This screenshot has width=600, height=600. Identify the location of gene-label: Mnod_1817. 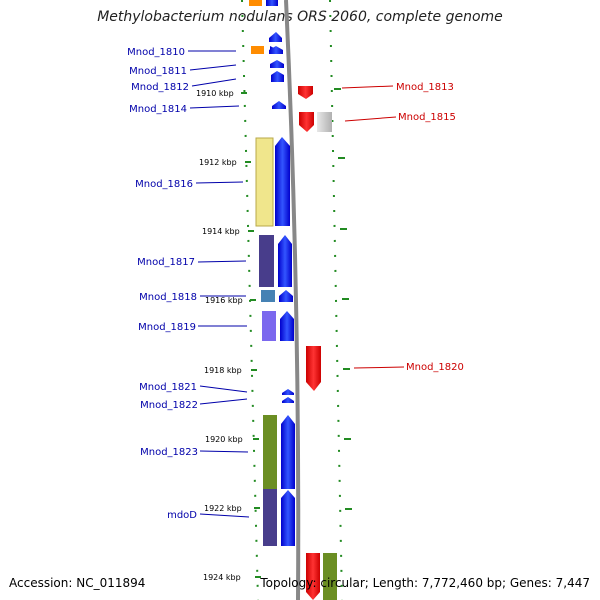
(166, 262).